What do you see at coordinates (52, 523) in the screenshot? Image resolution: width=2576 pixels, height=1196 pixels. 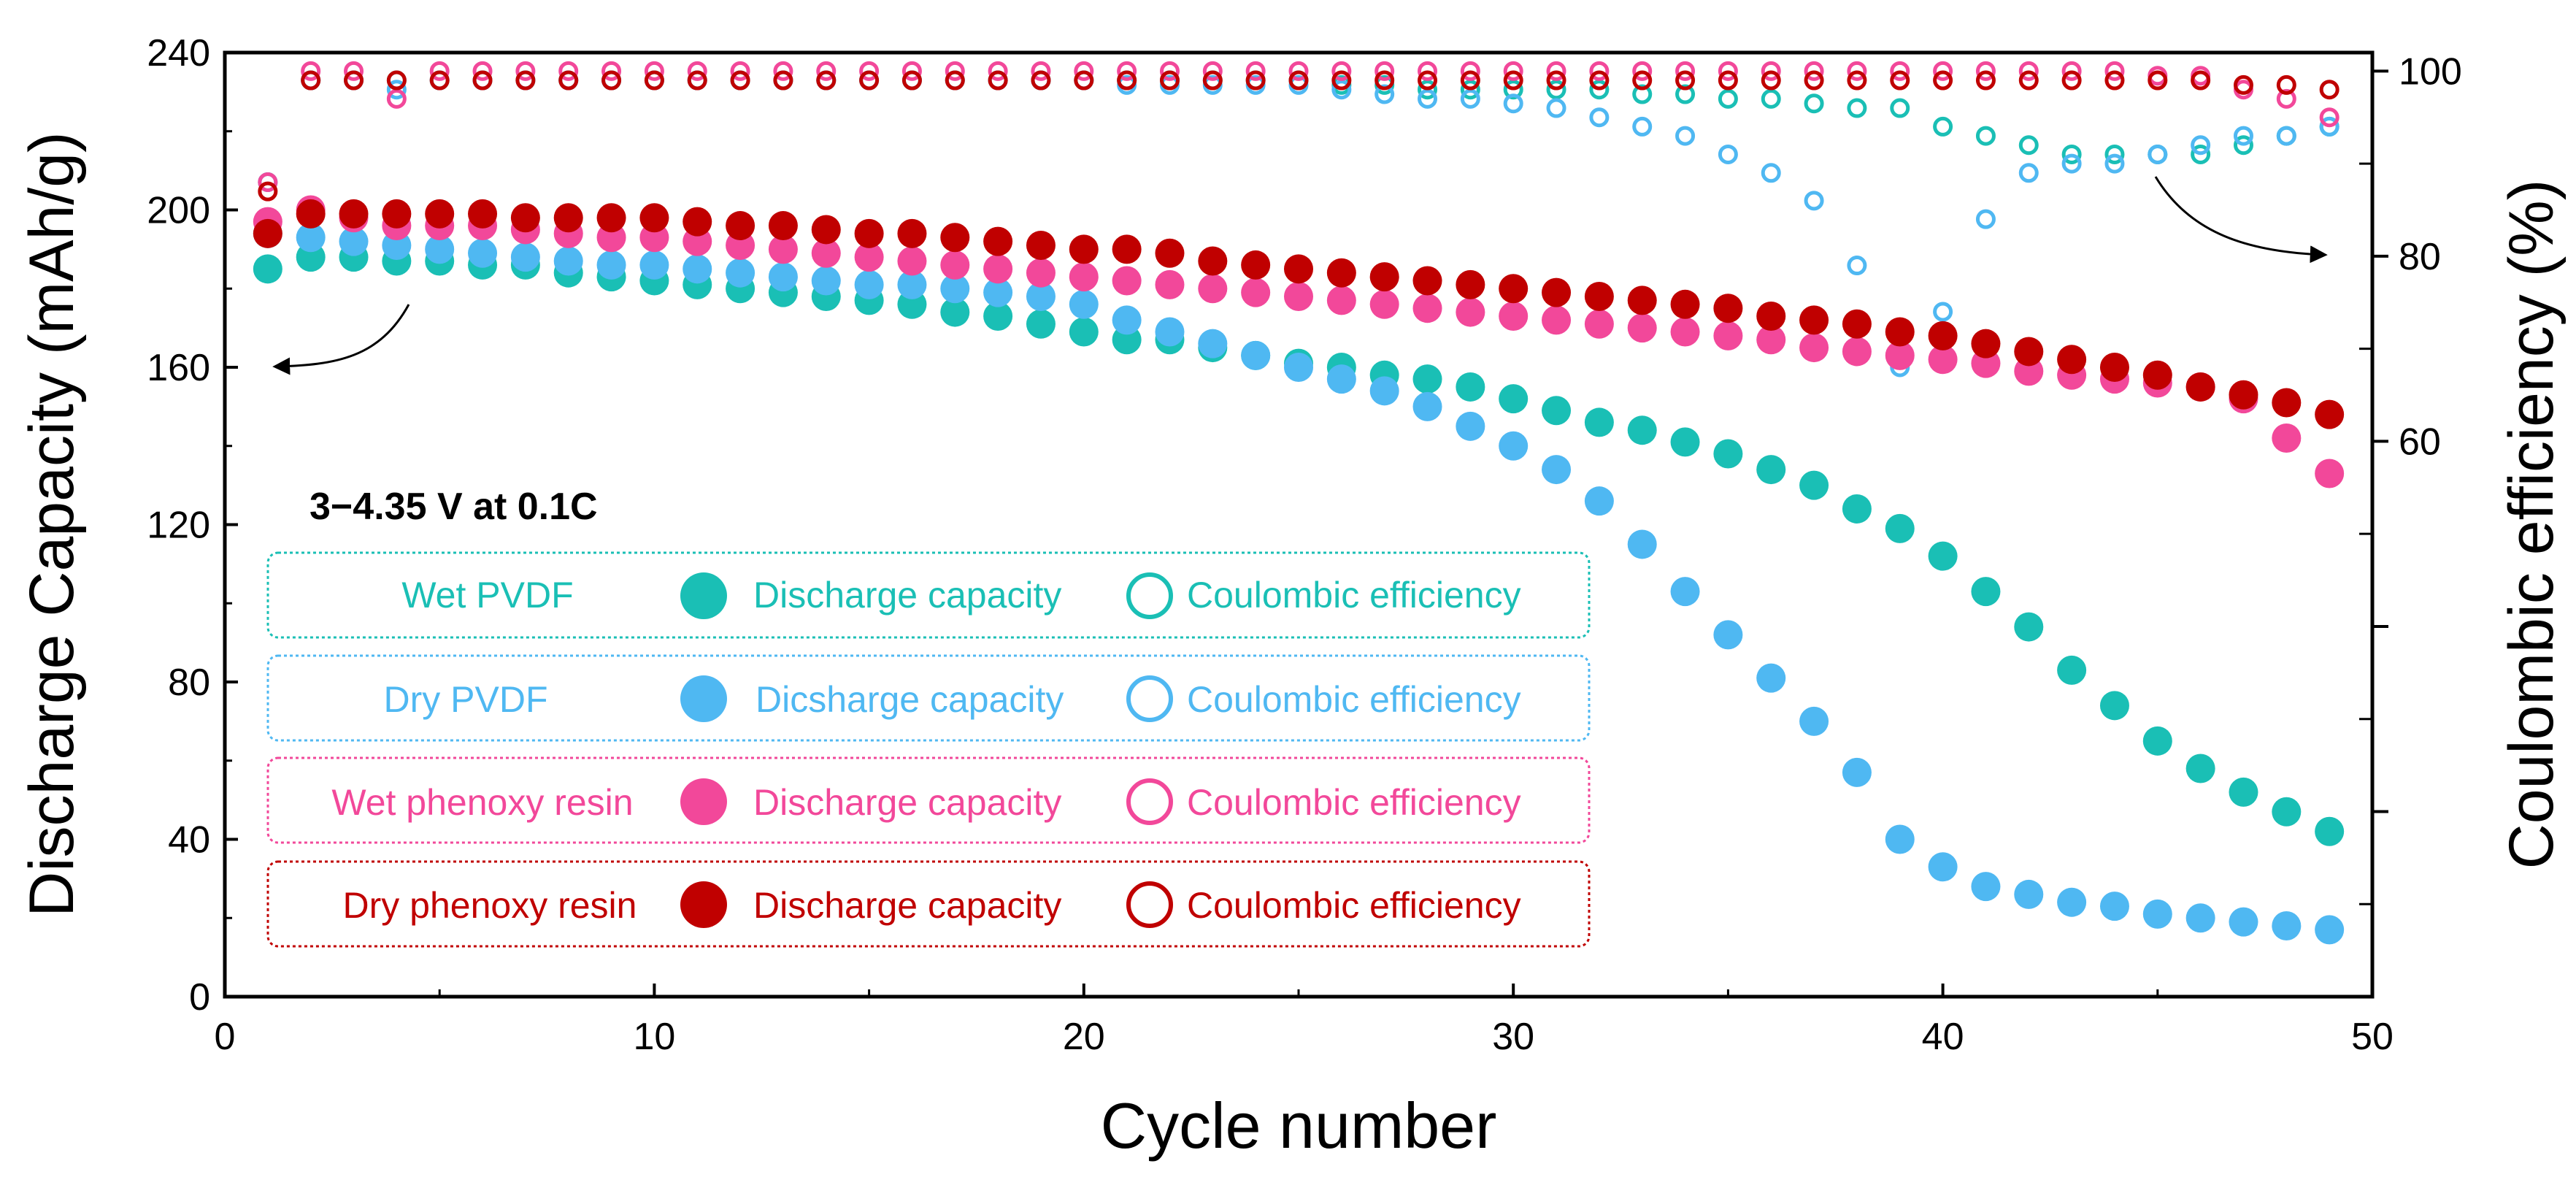 I see `y-left-axis-title: Discharge Capacity (mAh/g)` at bounding box center [52, 523].